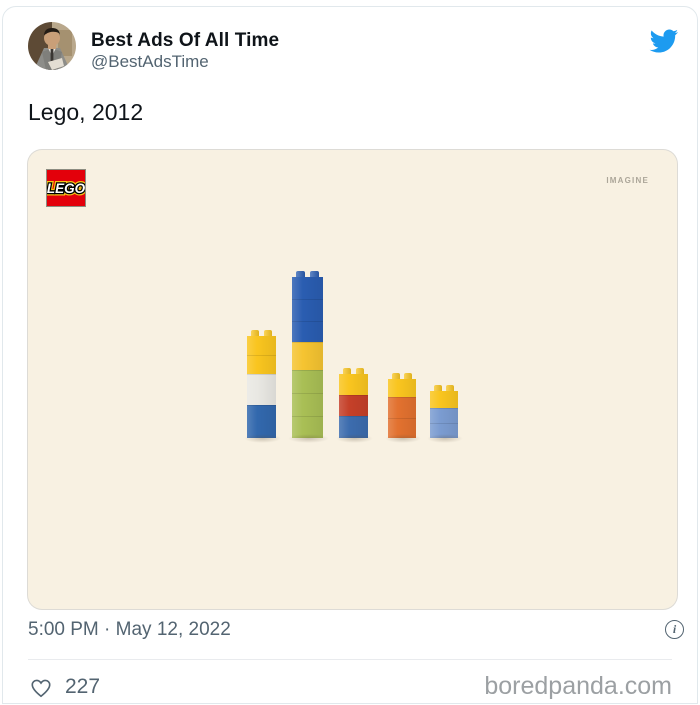  I want to click on lego-logo-glyph: LEGO LEGO, so click(66, 189).